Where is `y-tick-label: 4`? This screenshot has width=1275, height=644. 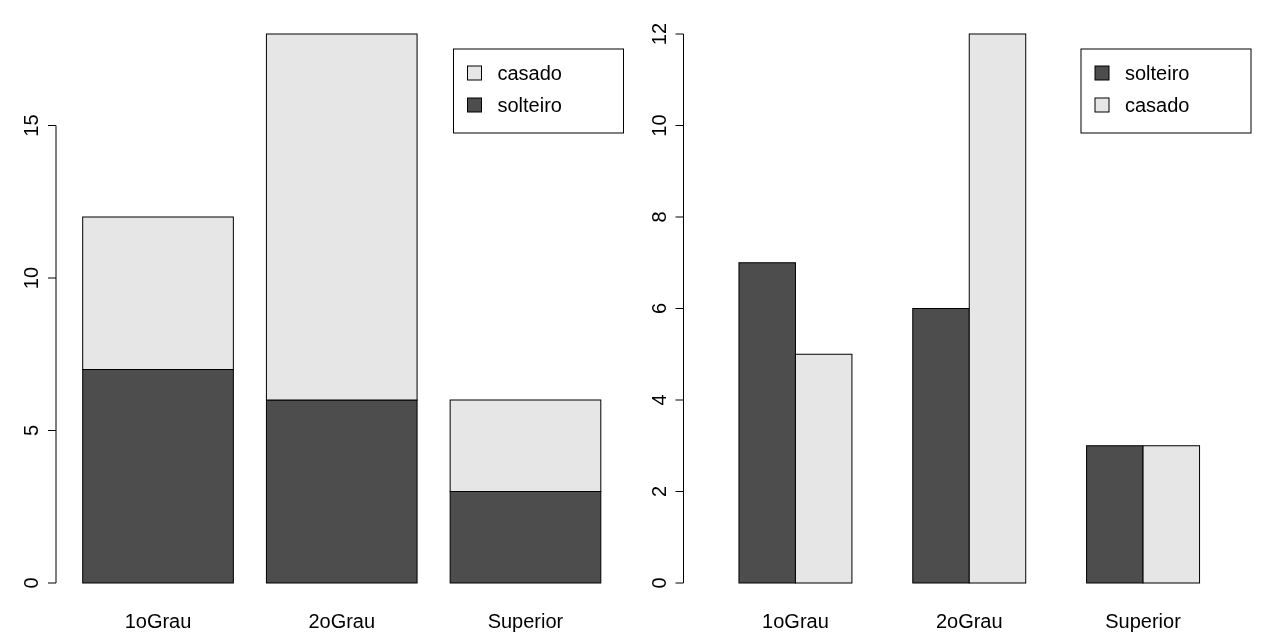
y-tick-label: 4 is located at coordinates (658, 400).